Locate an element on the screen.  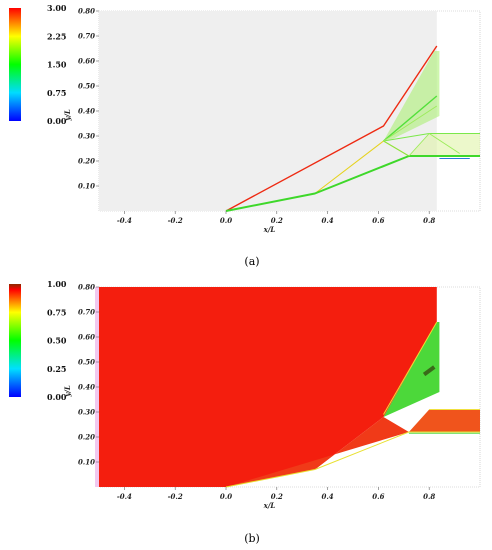
colorbar-tick-label: 0.50 is located at coordinates (57, 341).